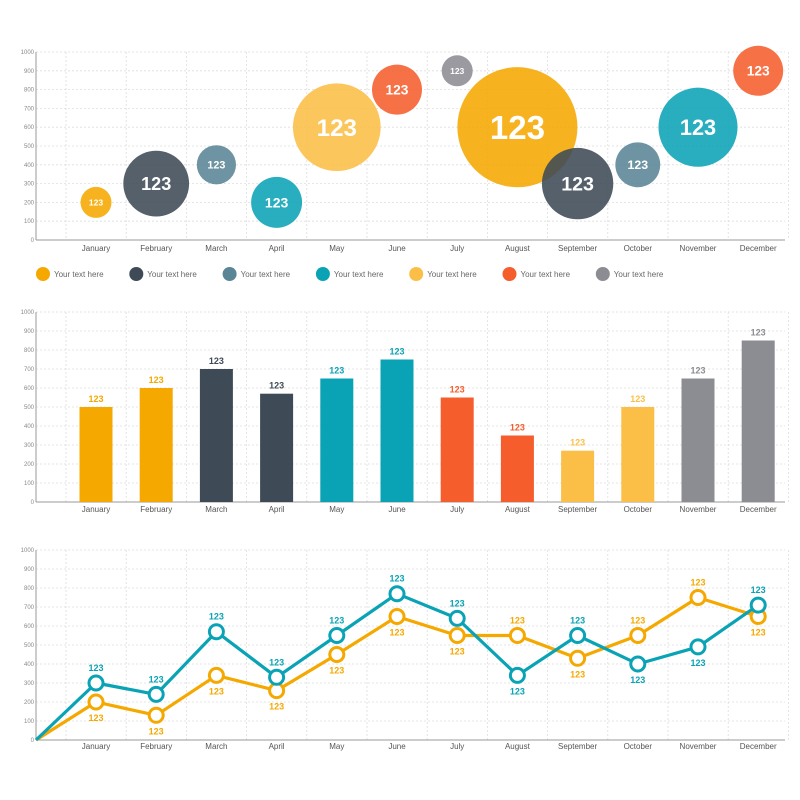  Describe the element at coordinates (96, 248) in the screenshot. I see `x-tick-label: January` at that location.